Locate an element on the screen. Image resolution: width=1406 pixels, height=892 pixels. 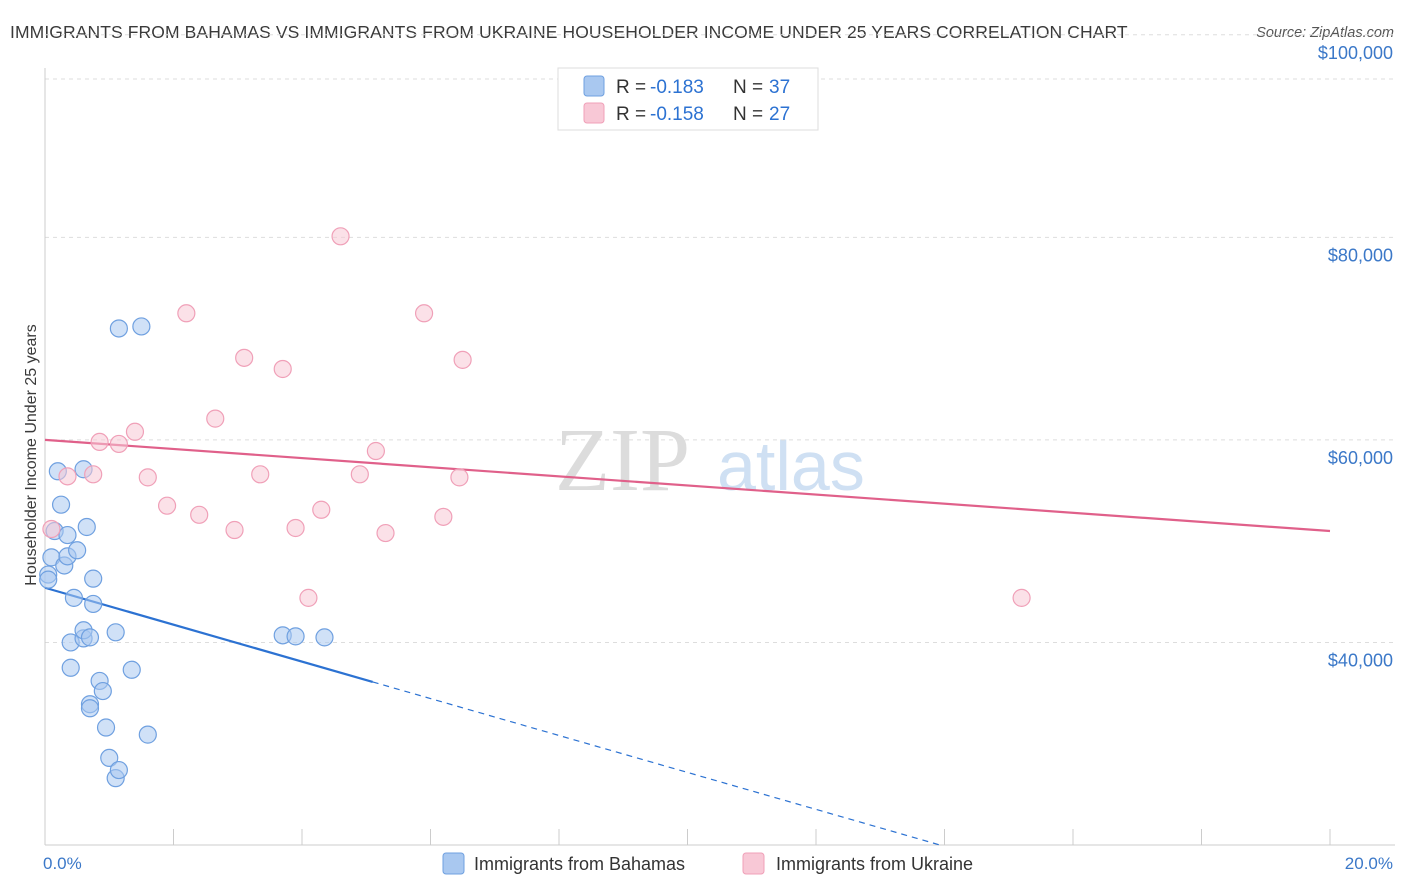
x-tick-label-min: 0.0% is located at coordinates (62, 863).